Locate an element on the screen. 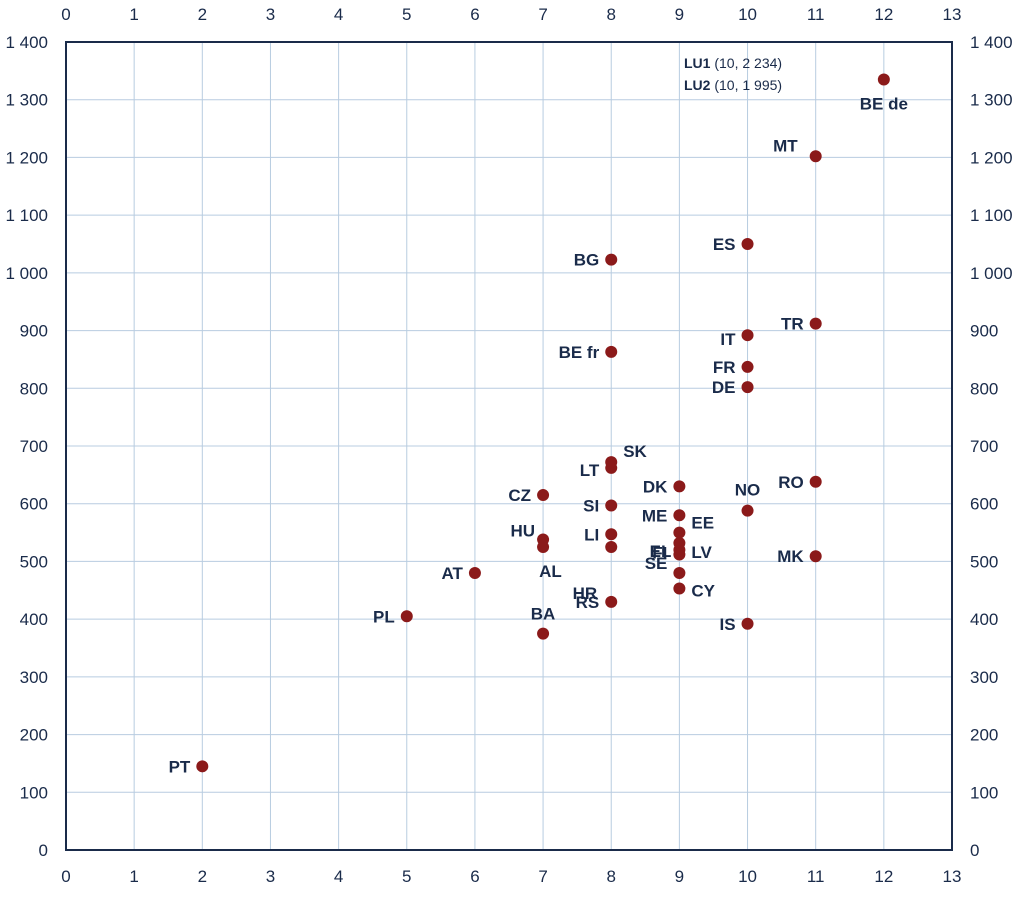  point-label: TR is located at coordinates (792, 324).